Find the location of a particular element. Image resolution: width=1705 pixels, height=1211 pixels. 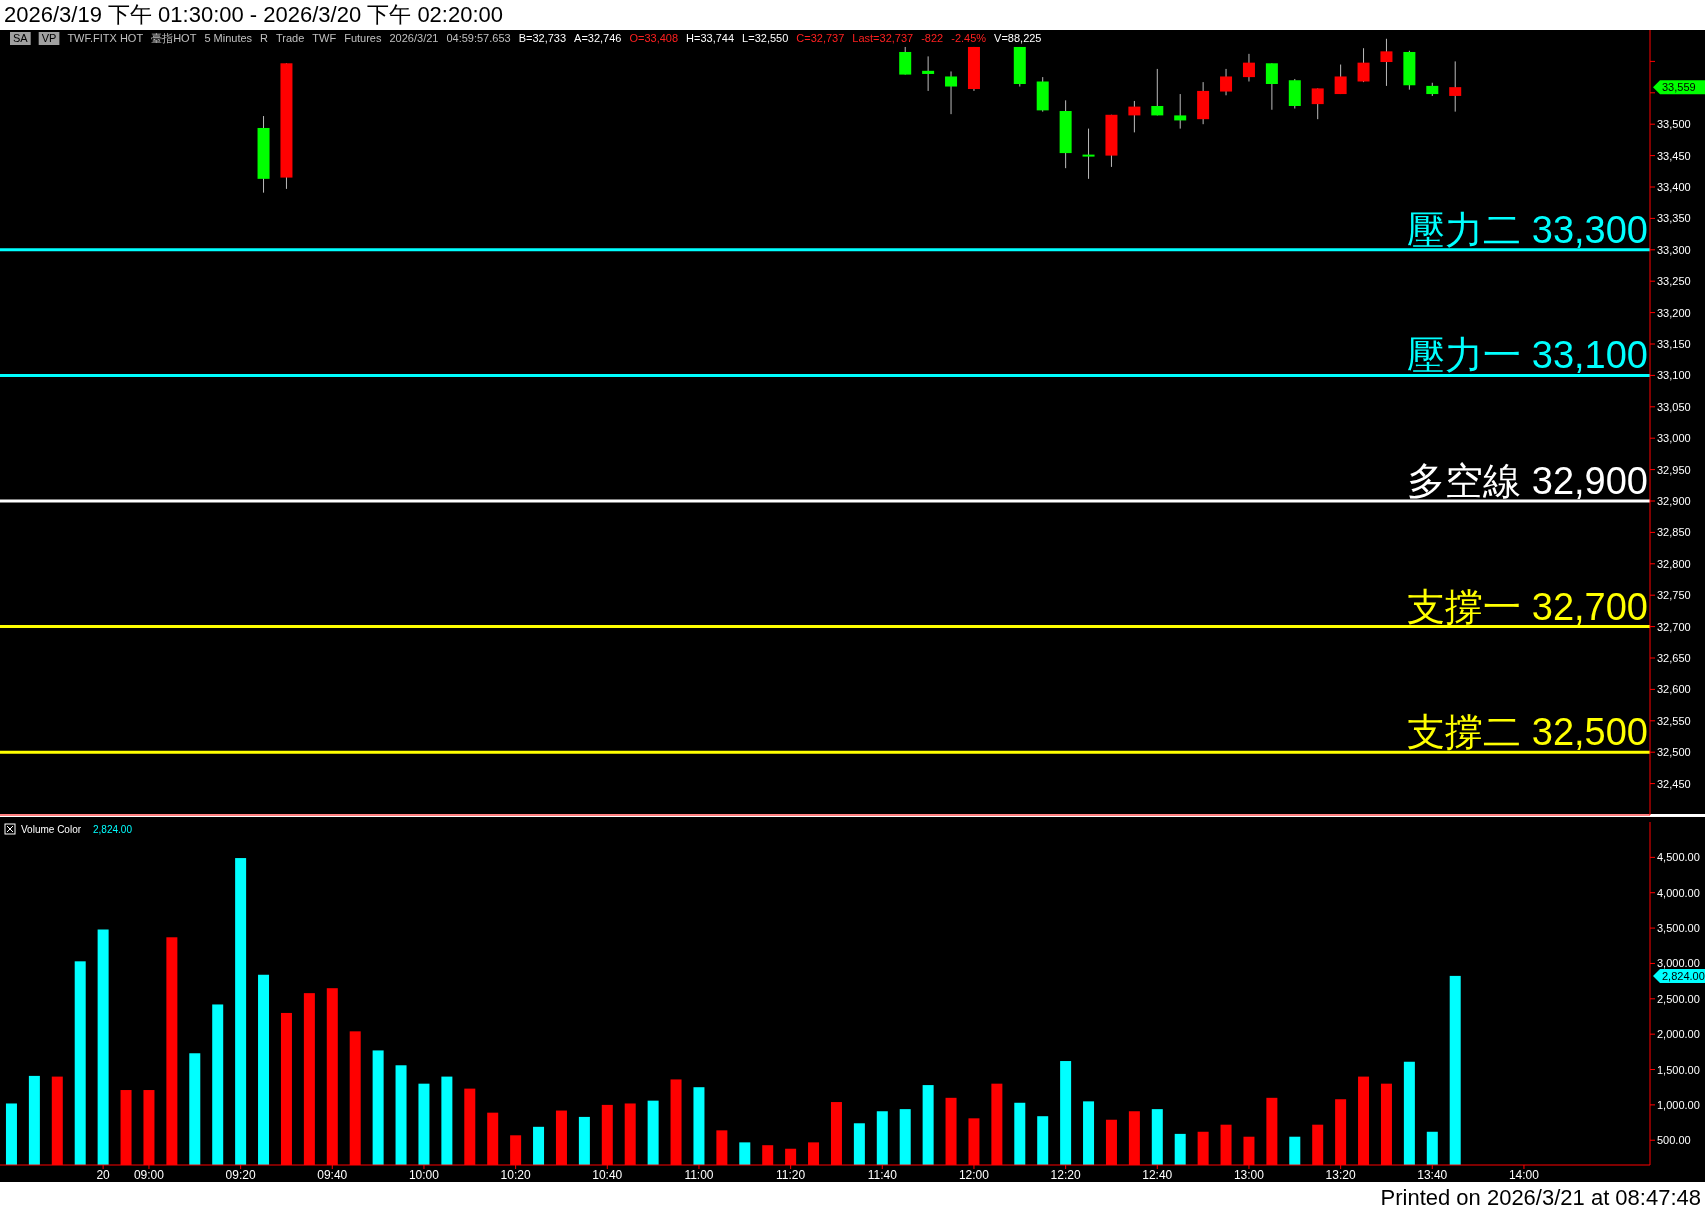

y-tick-label: 33,350 is located at coordinates (1674, 218).